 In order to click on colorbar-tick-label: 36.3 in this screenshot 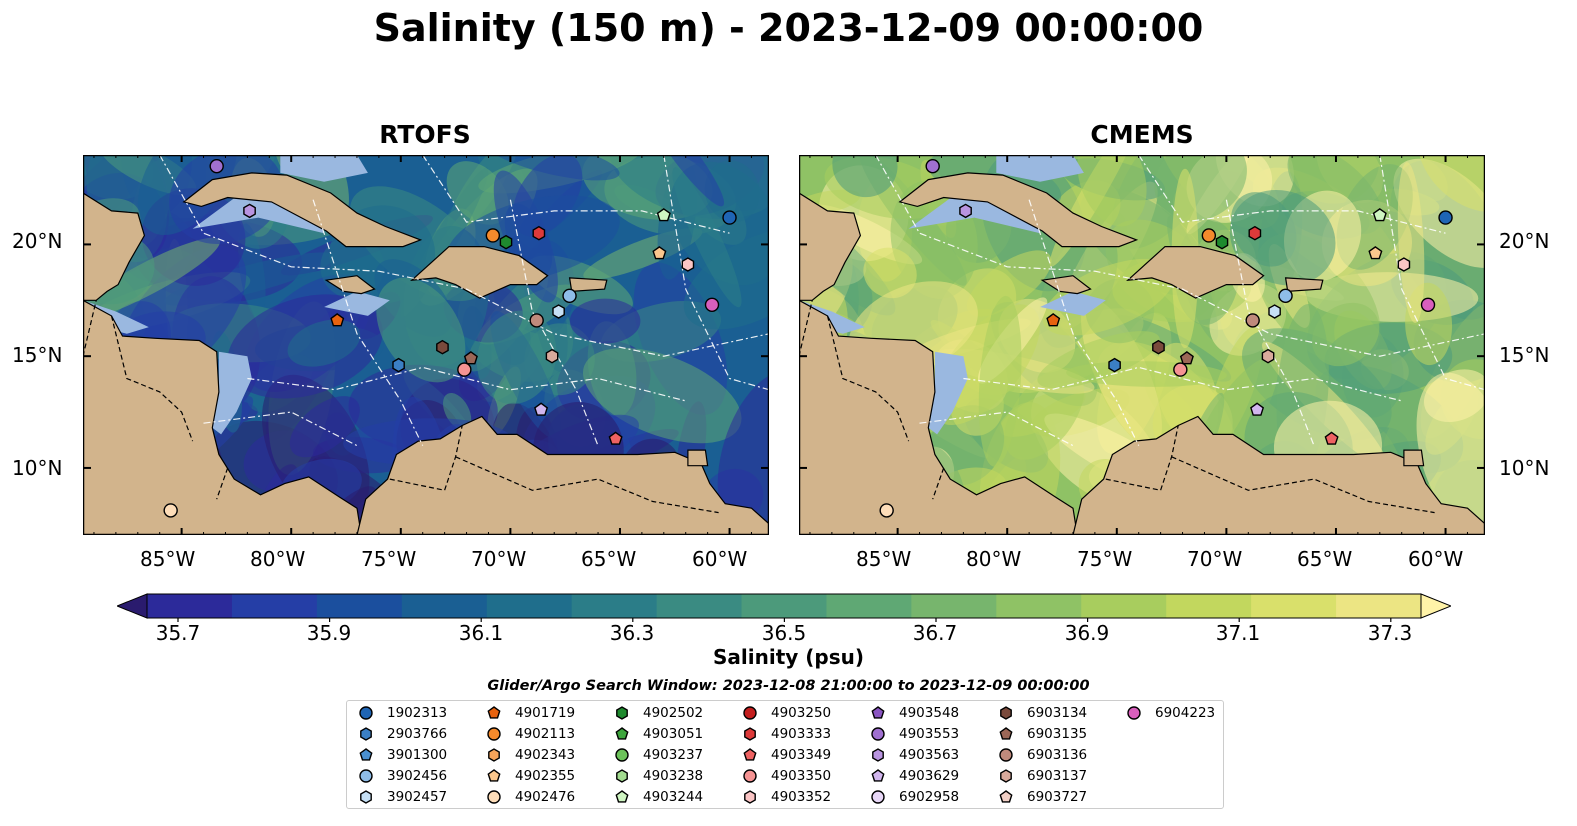, I will do `click(632, 633)`.